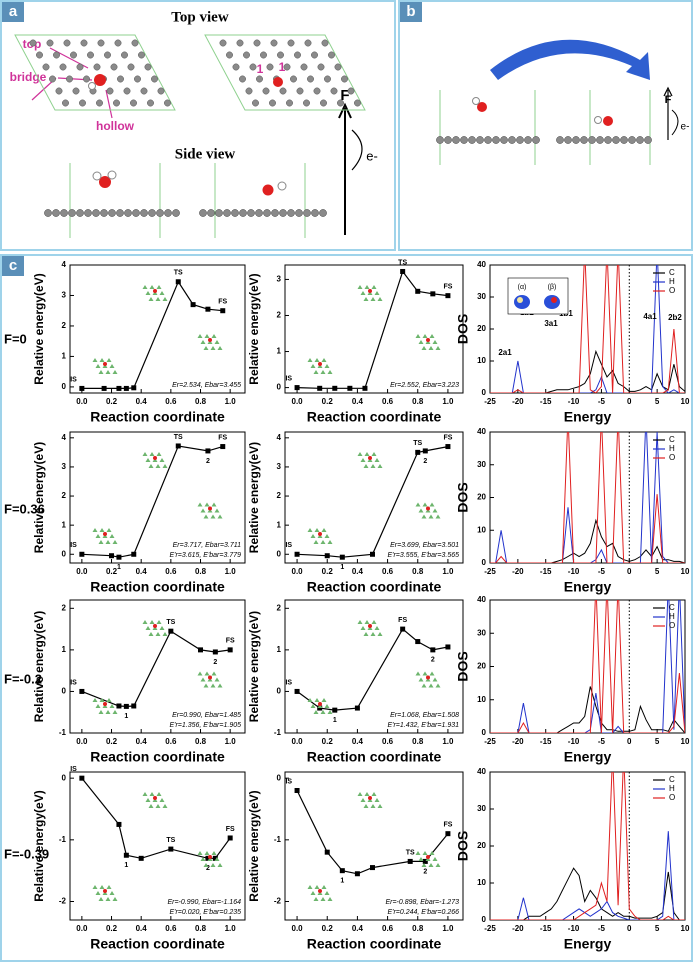 The height and width of the screenshot is (962, 693). What do you see at coordinates (484, 562) in the screenshot?
I see `y-tick-label: 0` at bounding box center [484, 562].